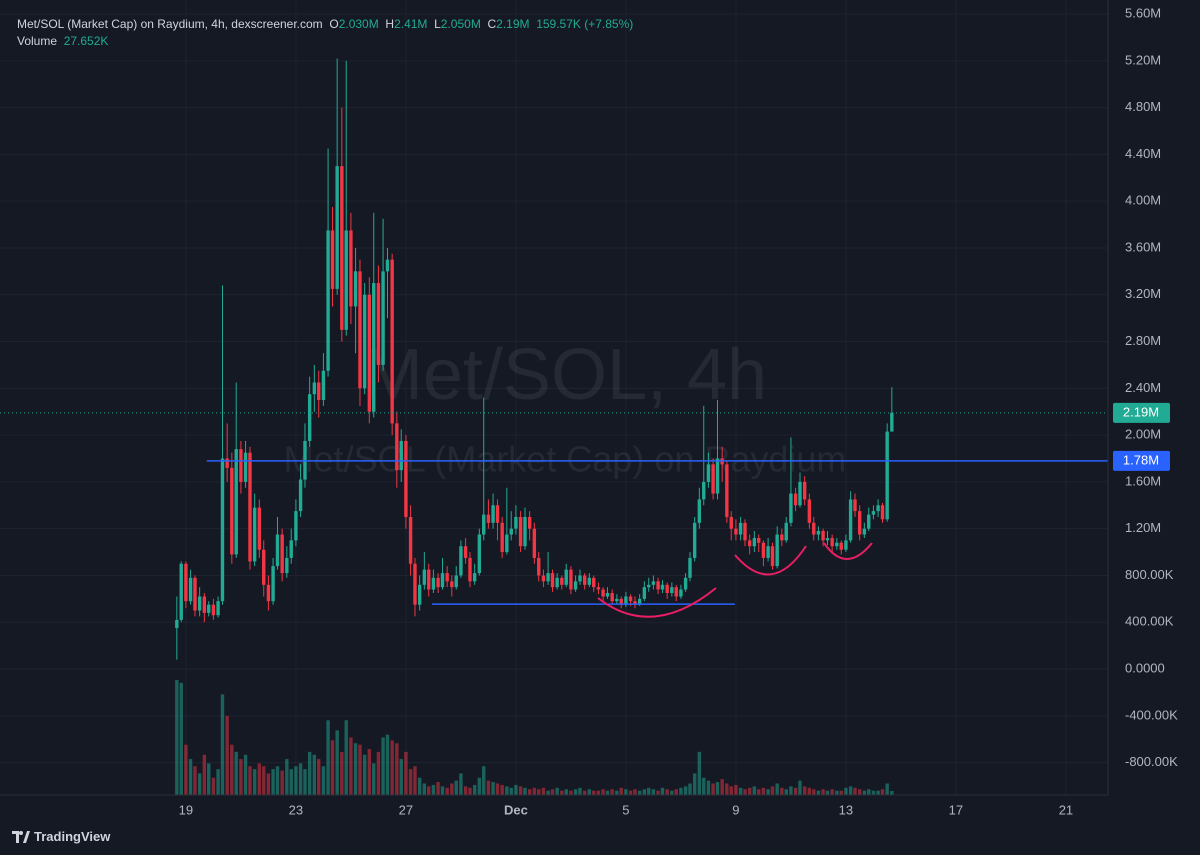 The height and width of the screenshot is (855, 1200). I want to click on y-tick-label: 4.40M, so click(1143, 153).